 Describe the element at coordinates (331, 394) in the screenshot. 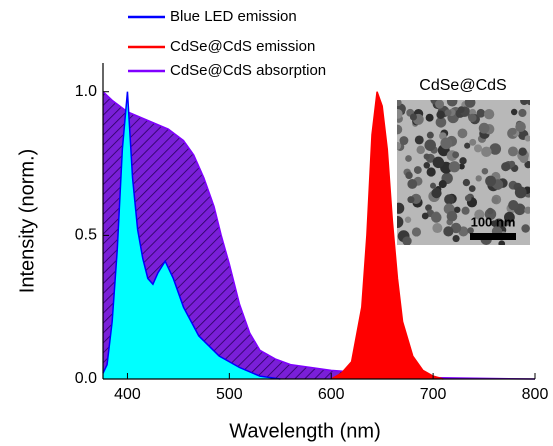

I see `x-tick-label: 600` at that location.